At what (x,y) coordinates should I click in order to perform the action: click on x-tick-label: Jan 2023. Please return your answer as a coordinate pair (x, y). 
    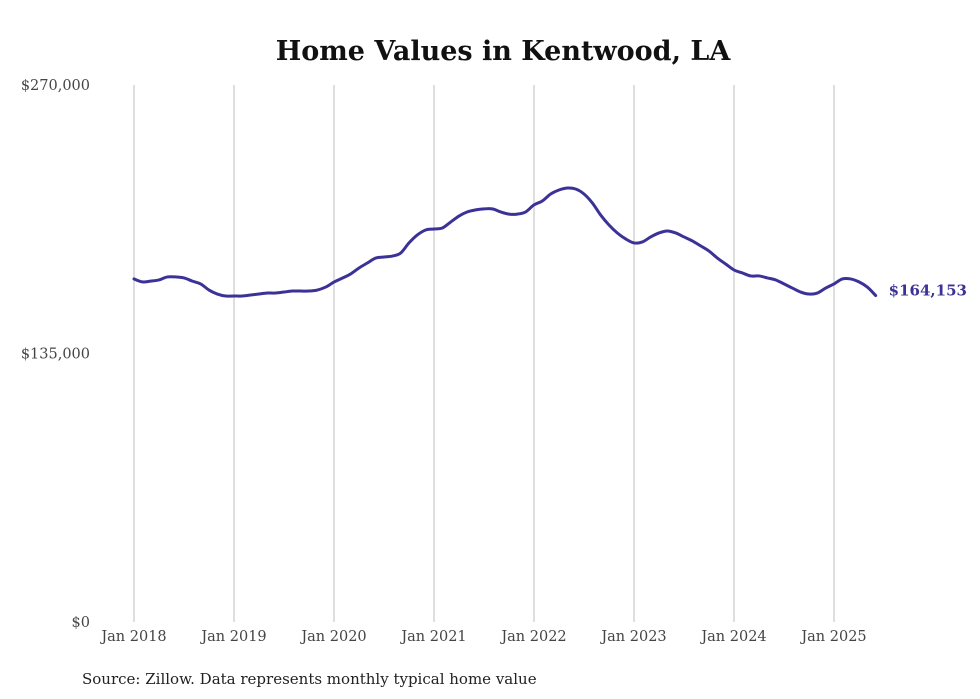
    Looking at the image, I should click on (632, 637).